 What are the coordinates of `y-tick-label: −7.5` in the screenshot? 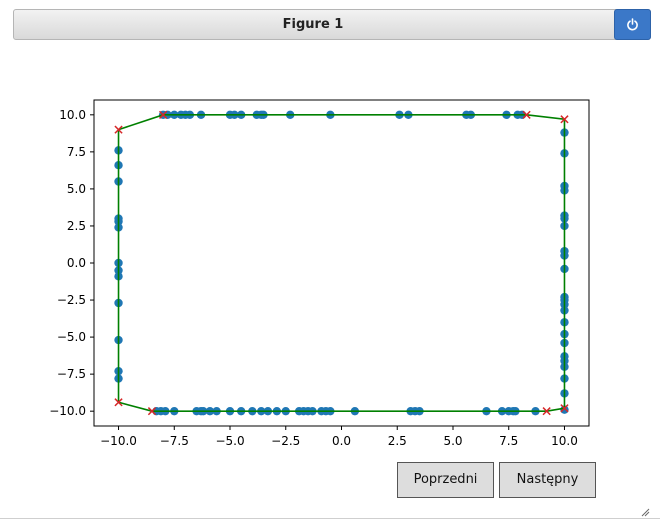 It's located at (71, 374).